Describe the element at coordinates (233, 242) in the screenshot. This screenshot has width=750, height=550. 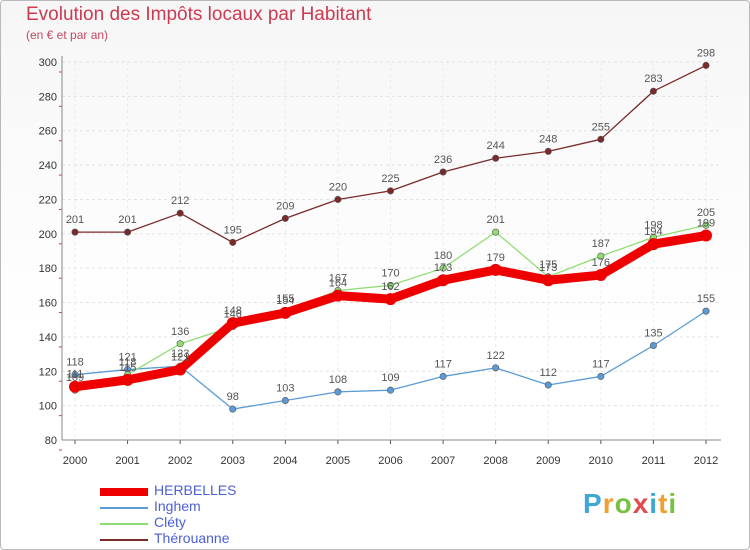
I see `data-point-therouanne-2003` at that location.